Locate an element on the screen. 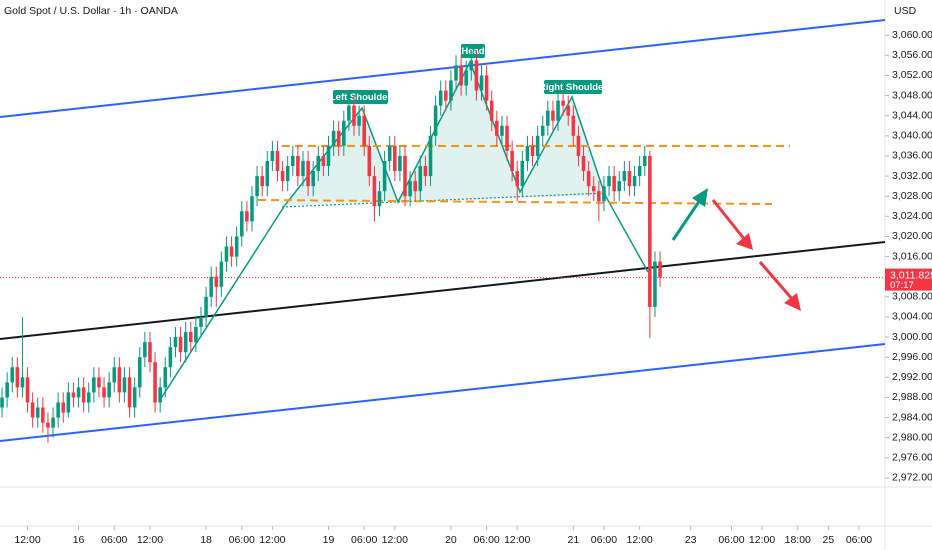  x-tick-label: 25 is located at coordinates (829, 540).